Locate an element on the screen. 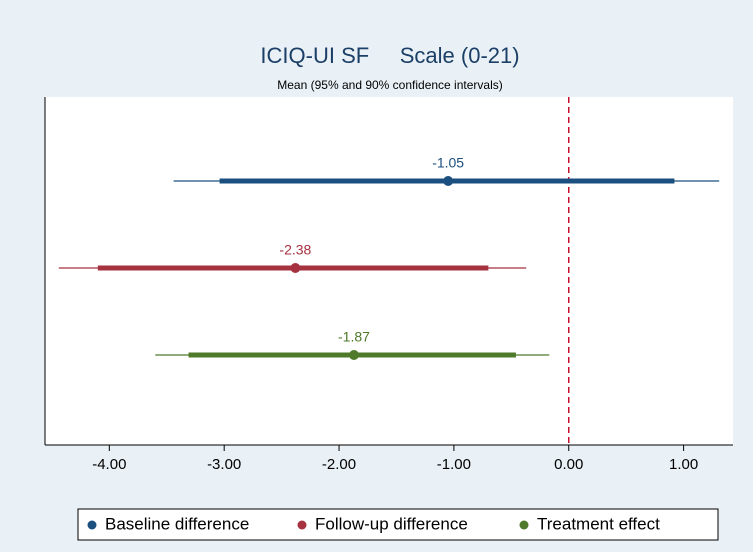 This screenshot has width=753, height=557. x-tick-label: 1.00 is located at coordinates (683, 464).